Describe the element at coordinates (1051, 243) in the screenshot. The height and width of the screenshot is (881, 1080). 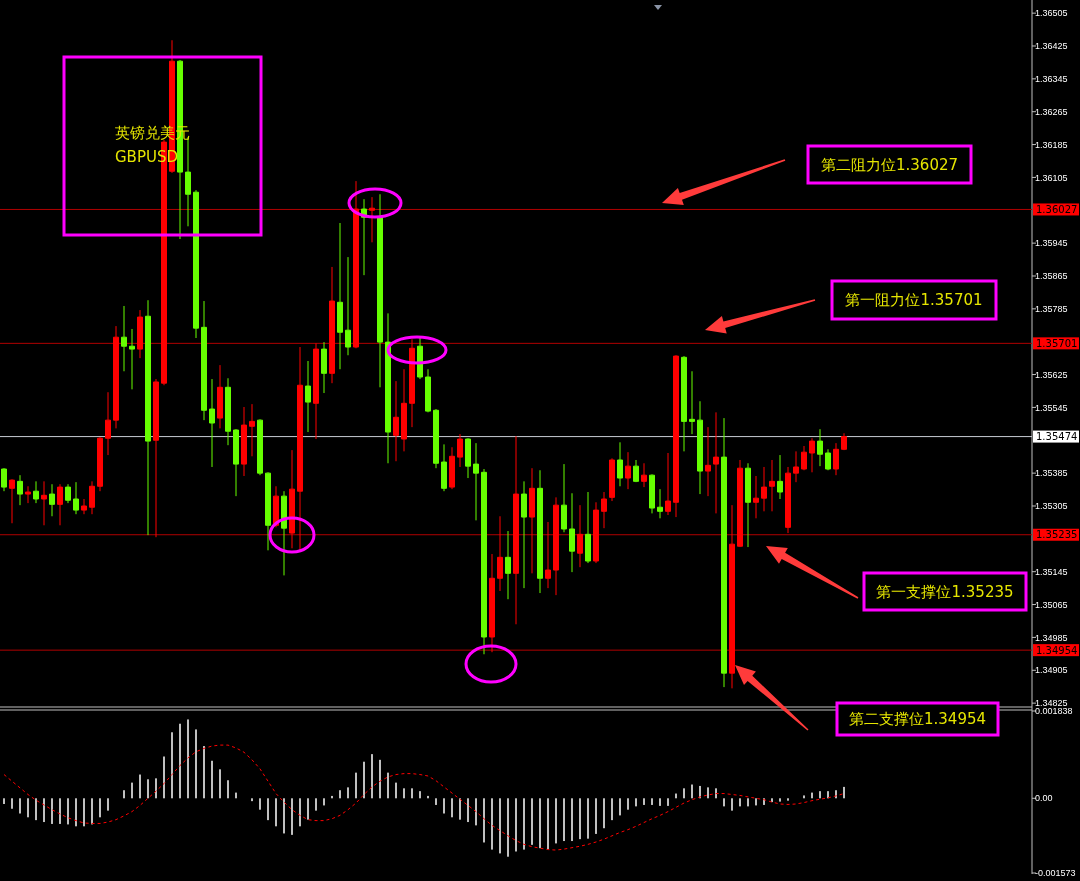
I see `y-tick-label: 1.35945` at that location.